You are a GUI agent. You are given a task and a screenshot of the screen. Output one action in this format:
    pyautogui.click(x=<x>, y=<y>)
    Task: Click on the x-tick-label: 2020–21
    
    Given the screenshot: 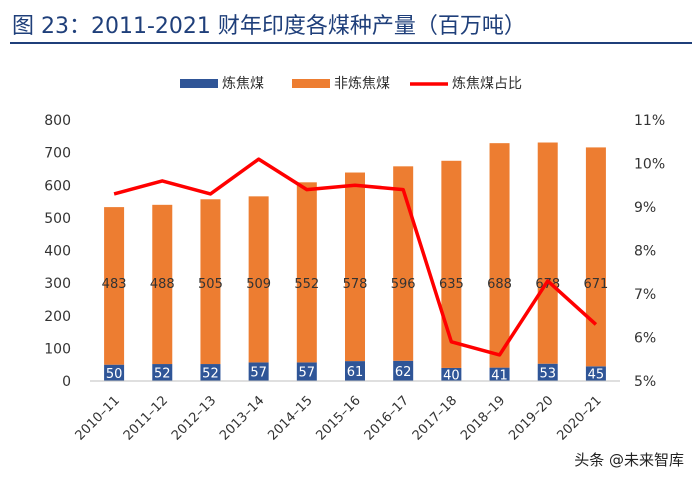 What is the action you would take?
    pyautogui.click(x=579, y=418)
    